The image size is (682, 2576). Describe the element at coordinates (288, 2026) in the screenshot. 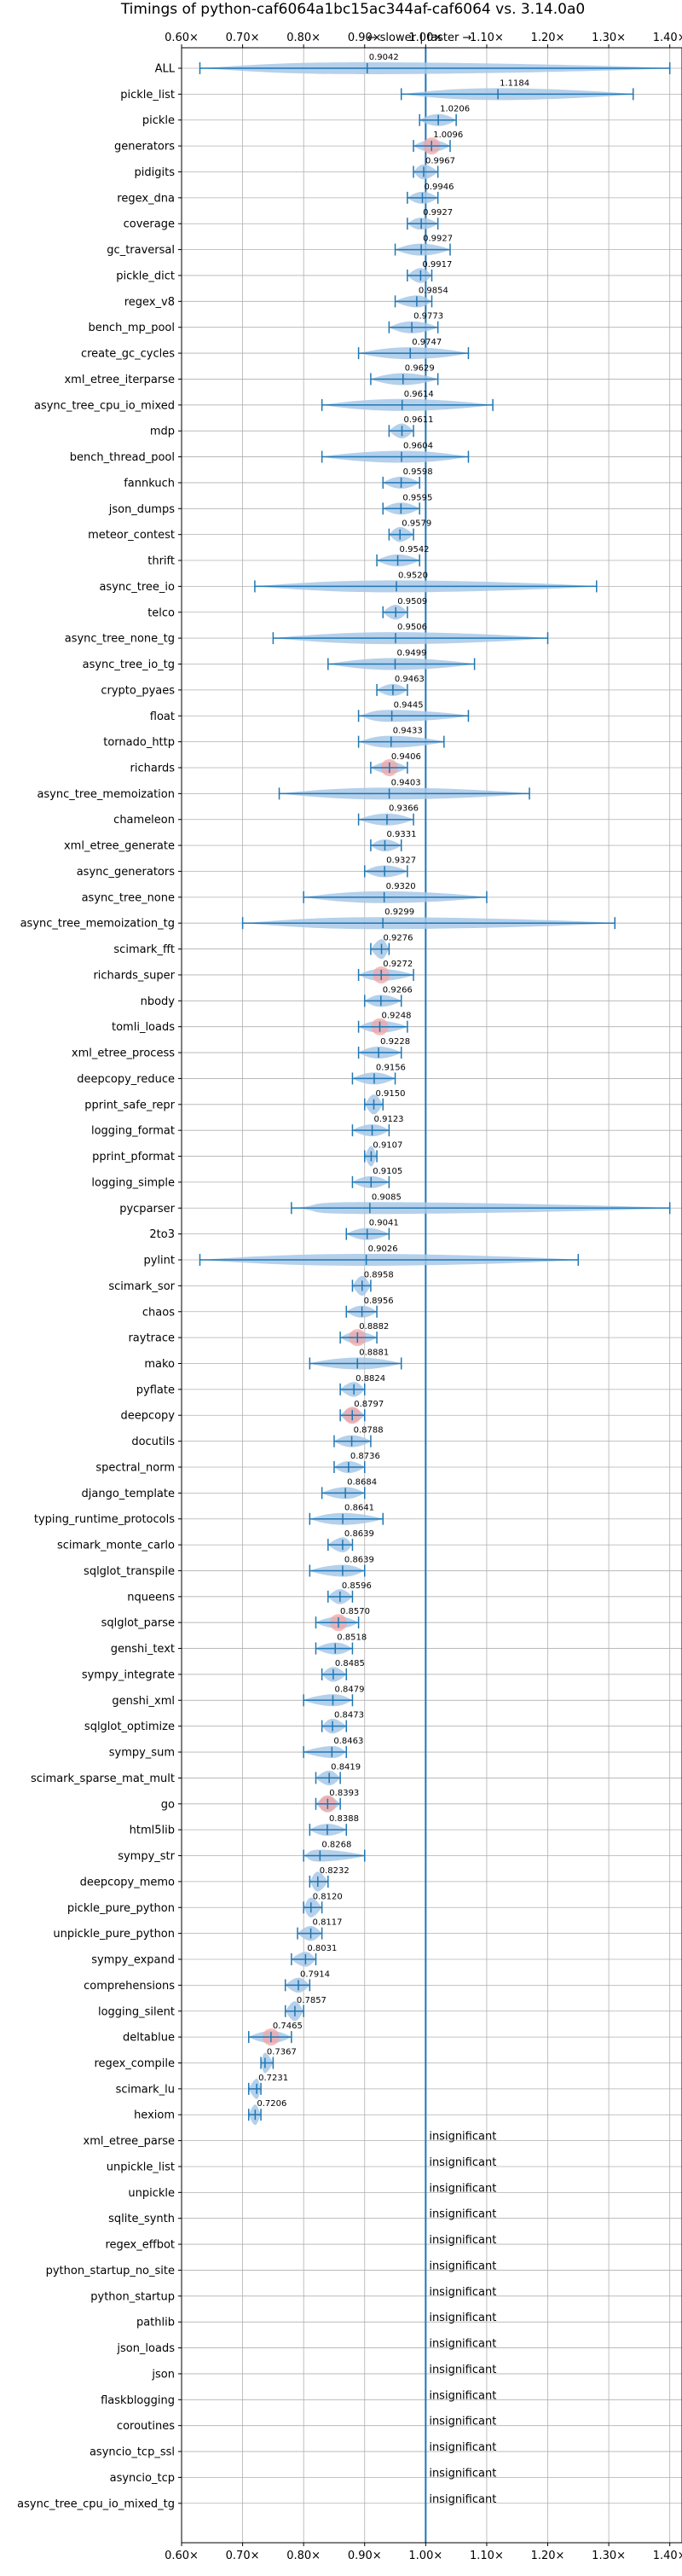

I see `value-label: 0.7465` at that location.